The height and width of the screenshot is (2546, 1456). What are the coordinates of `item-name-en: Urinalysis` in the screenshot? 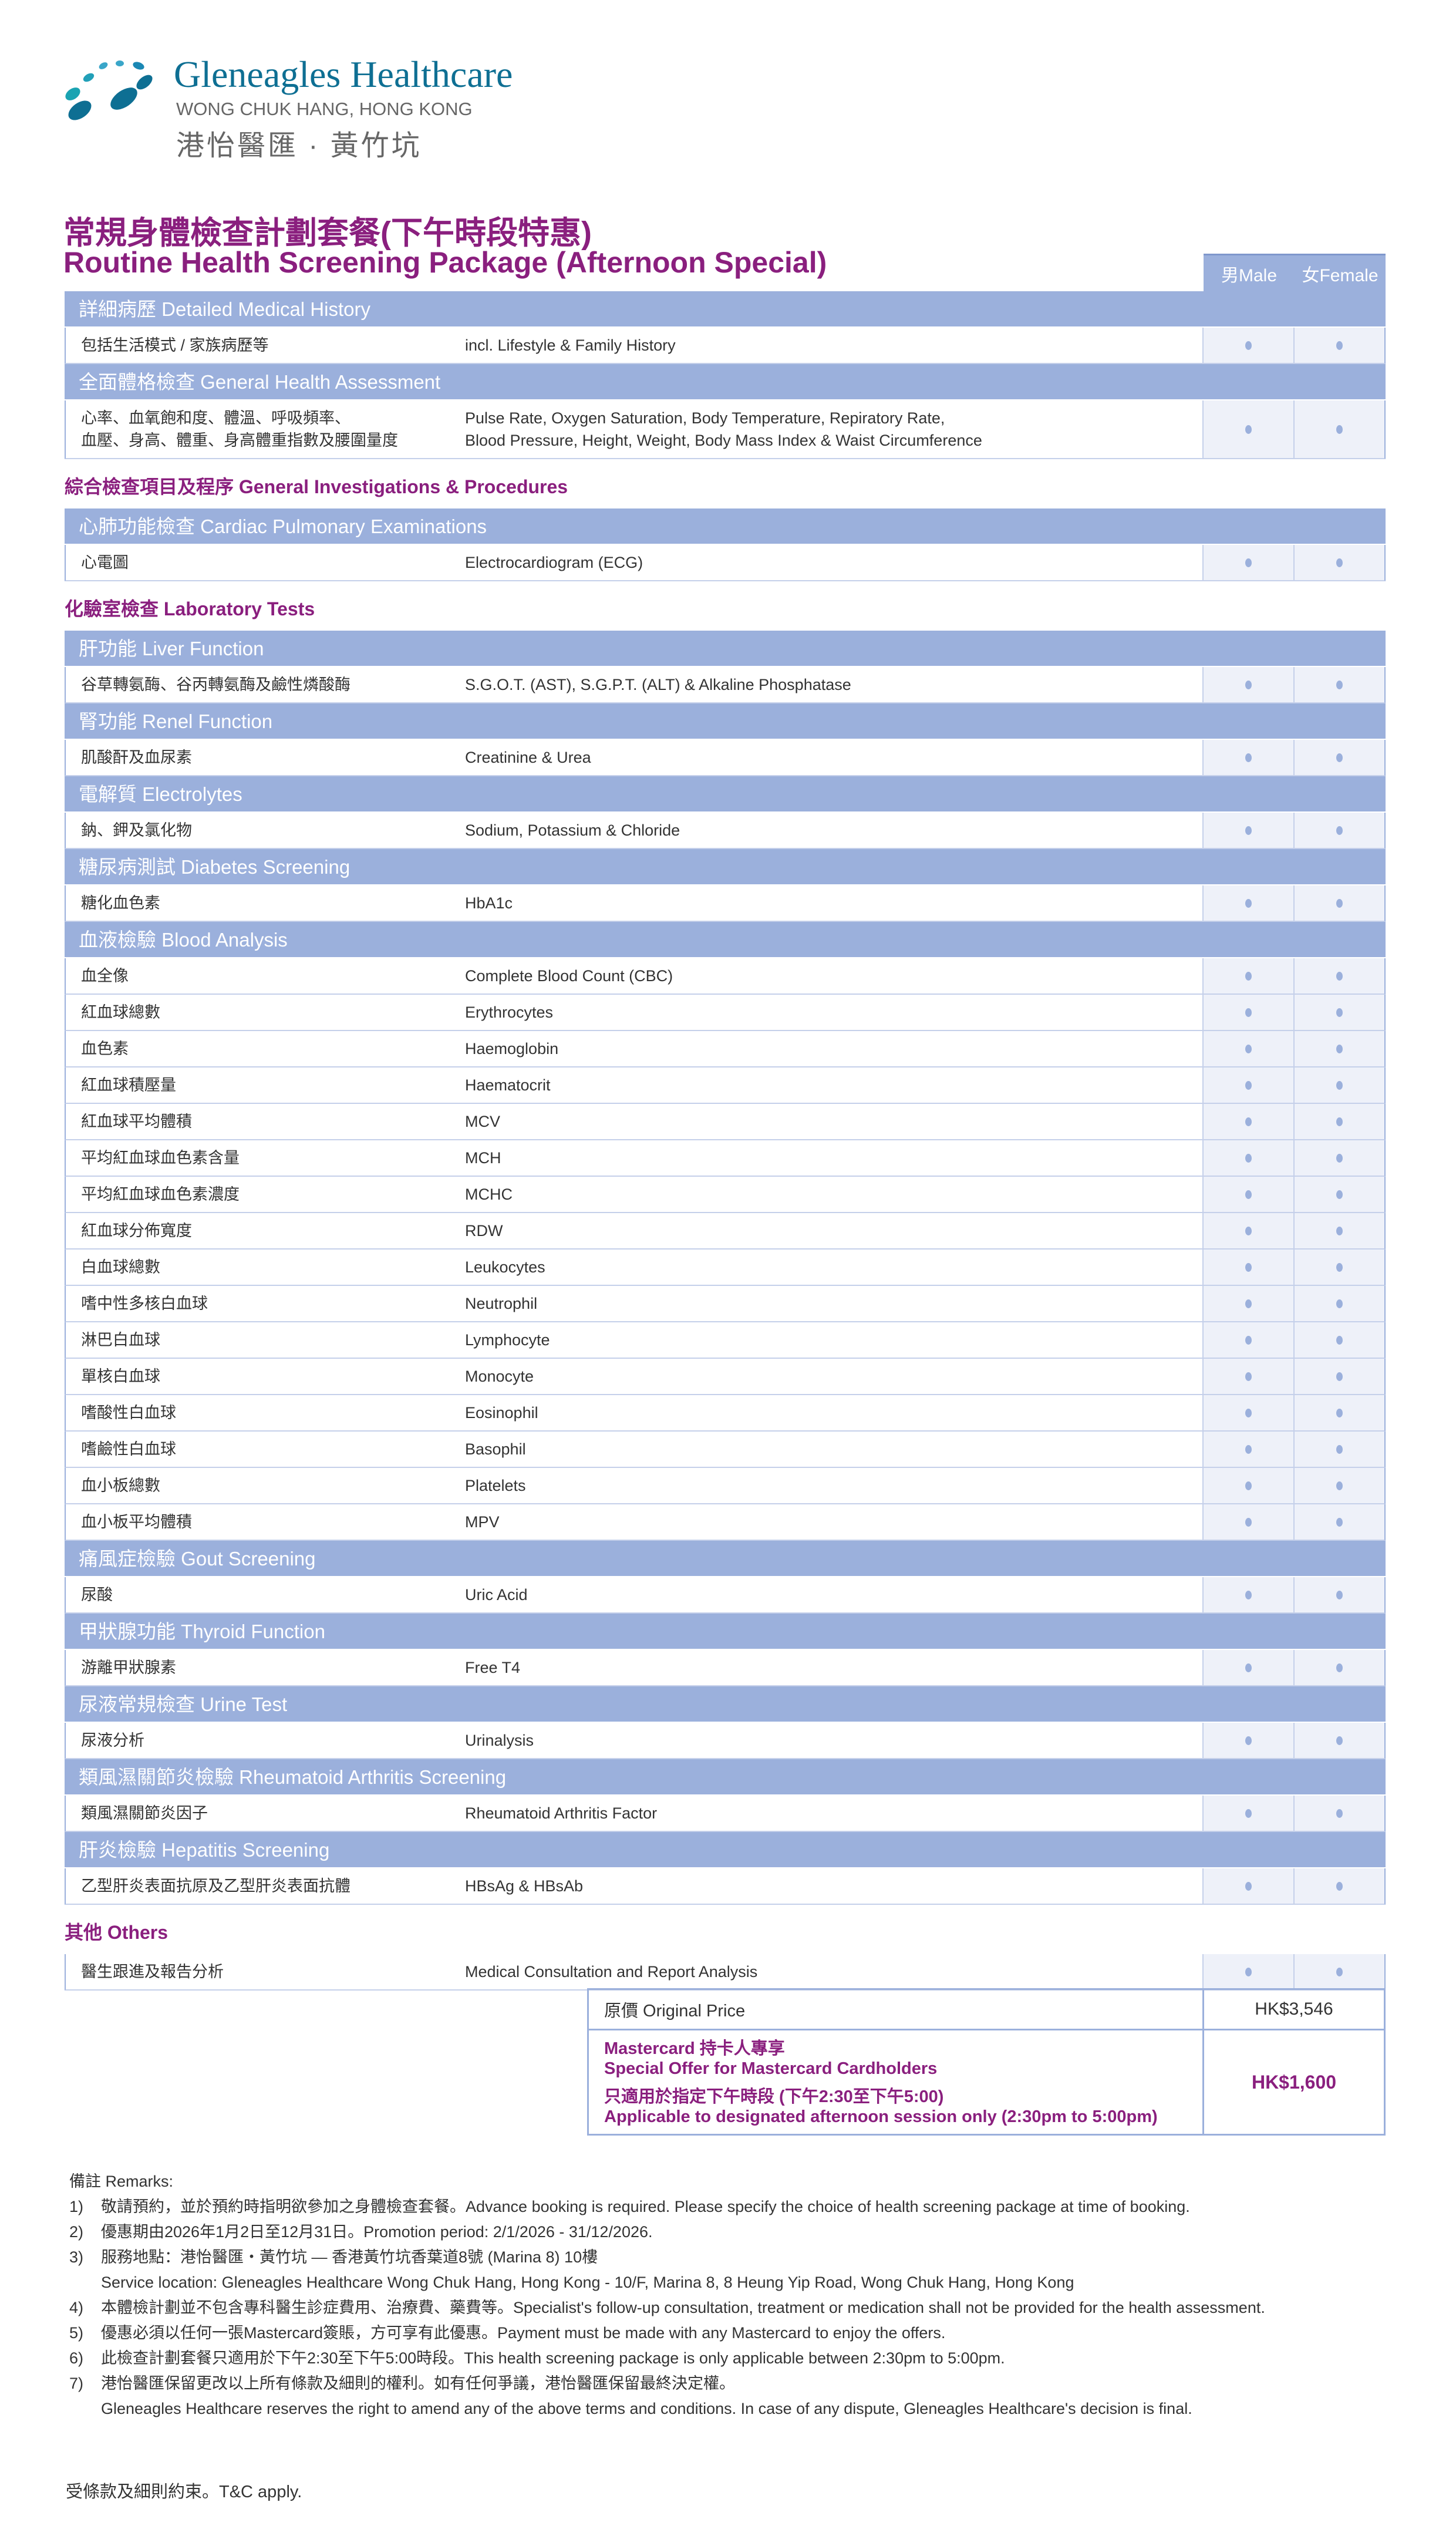 It's located at (499, 1741).